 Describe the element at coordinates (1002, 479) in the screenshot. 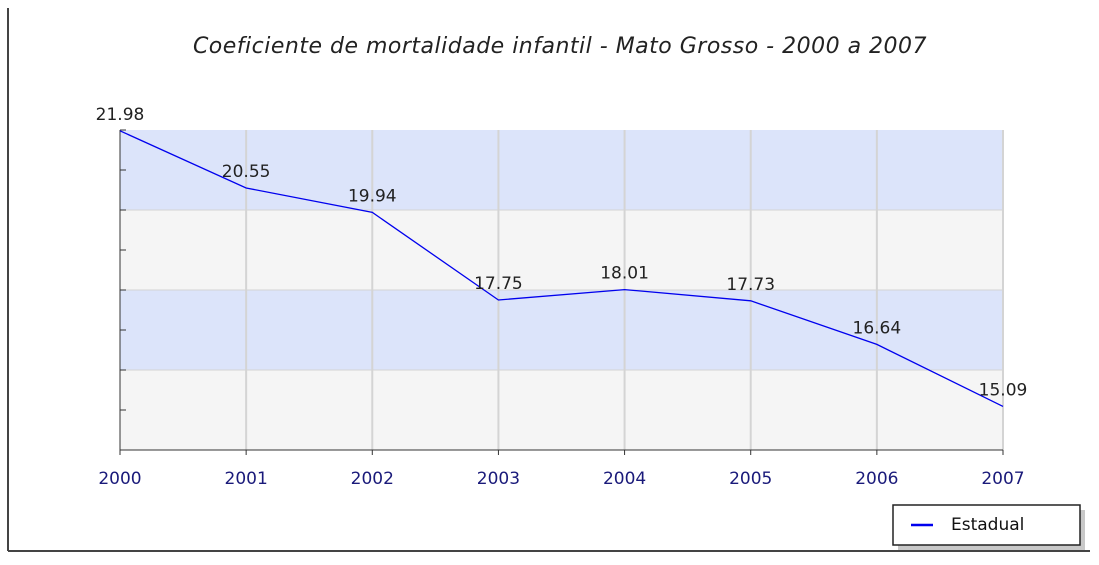

I see `x-tick-label: 2007` at that location.